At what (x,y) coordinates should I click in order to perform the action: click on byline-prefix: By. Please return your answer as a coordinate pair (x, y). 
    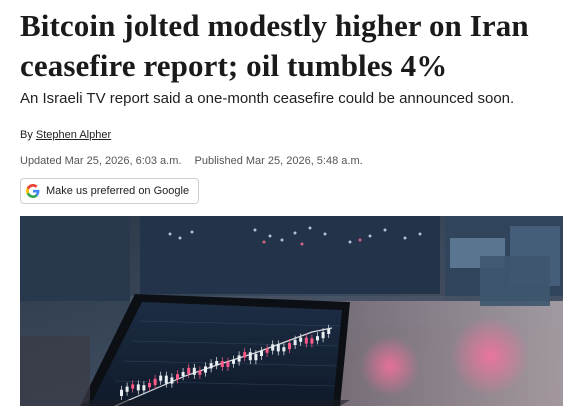
    Looking at the image, I should click on (26, 135).